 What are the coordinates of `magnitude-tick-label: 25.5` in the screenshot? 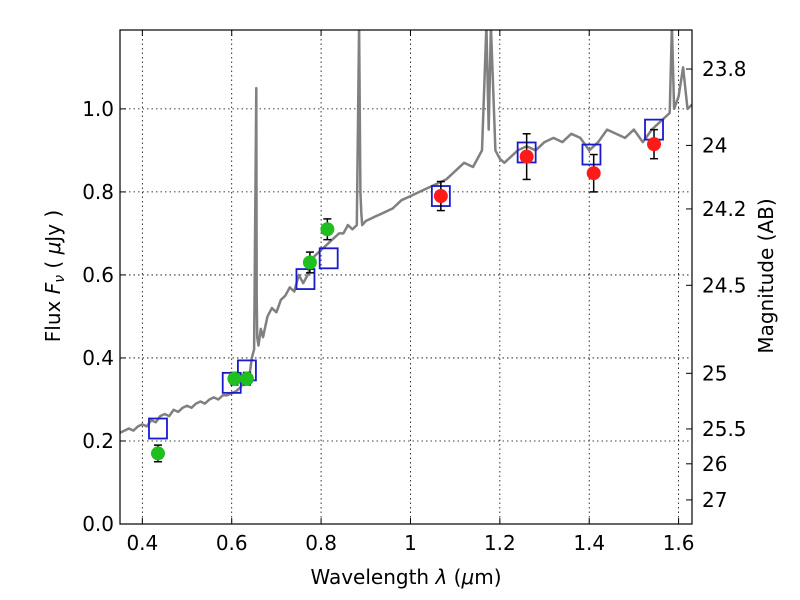 It's located at (724, 429).